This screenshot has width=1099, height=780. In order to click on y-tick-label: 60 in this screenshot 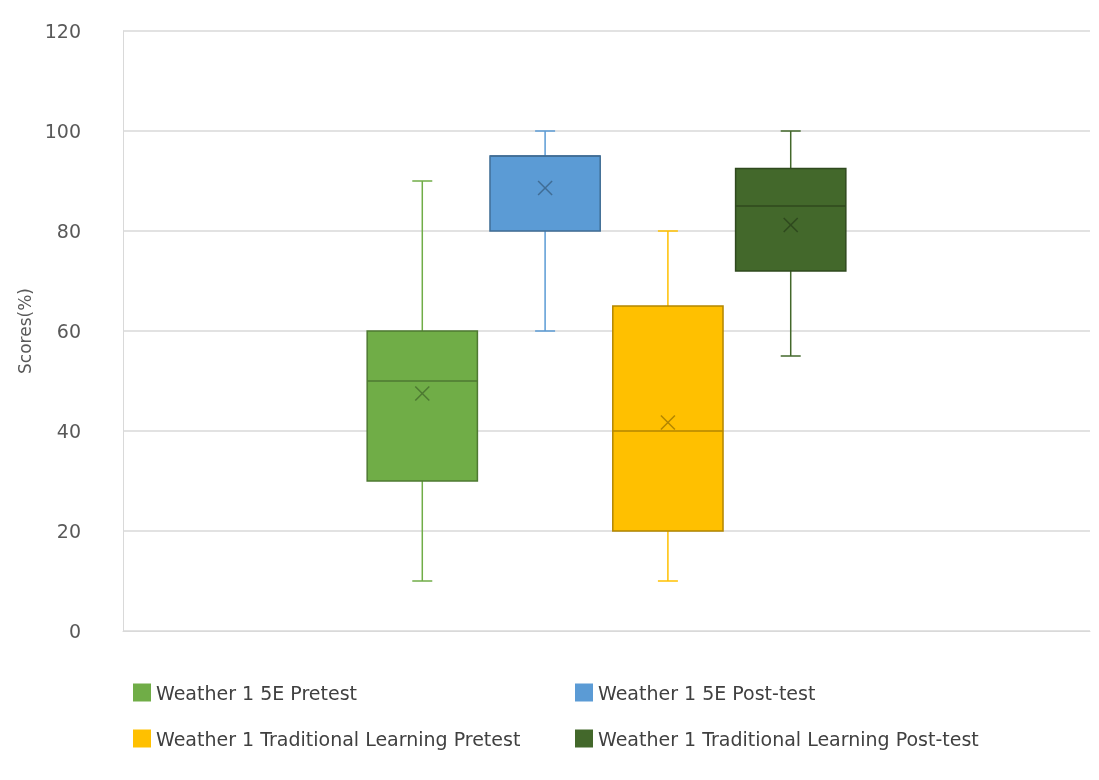, I will do `click(68, 331)`.